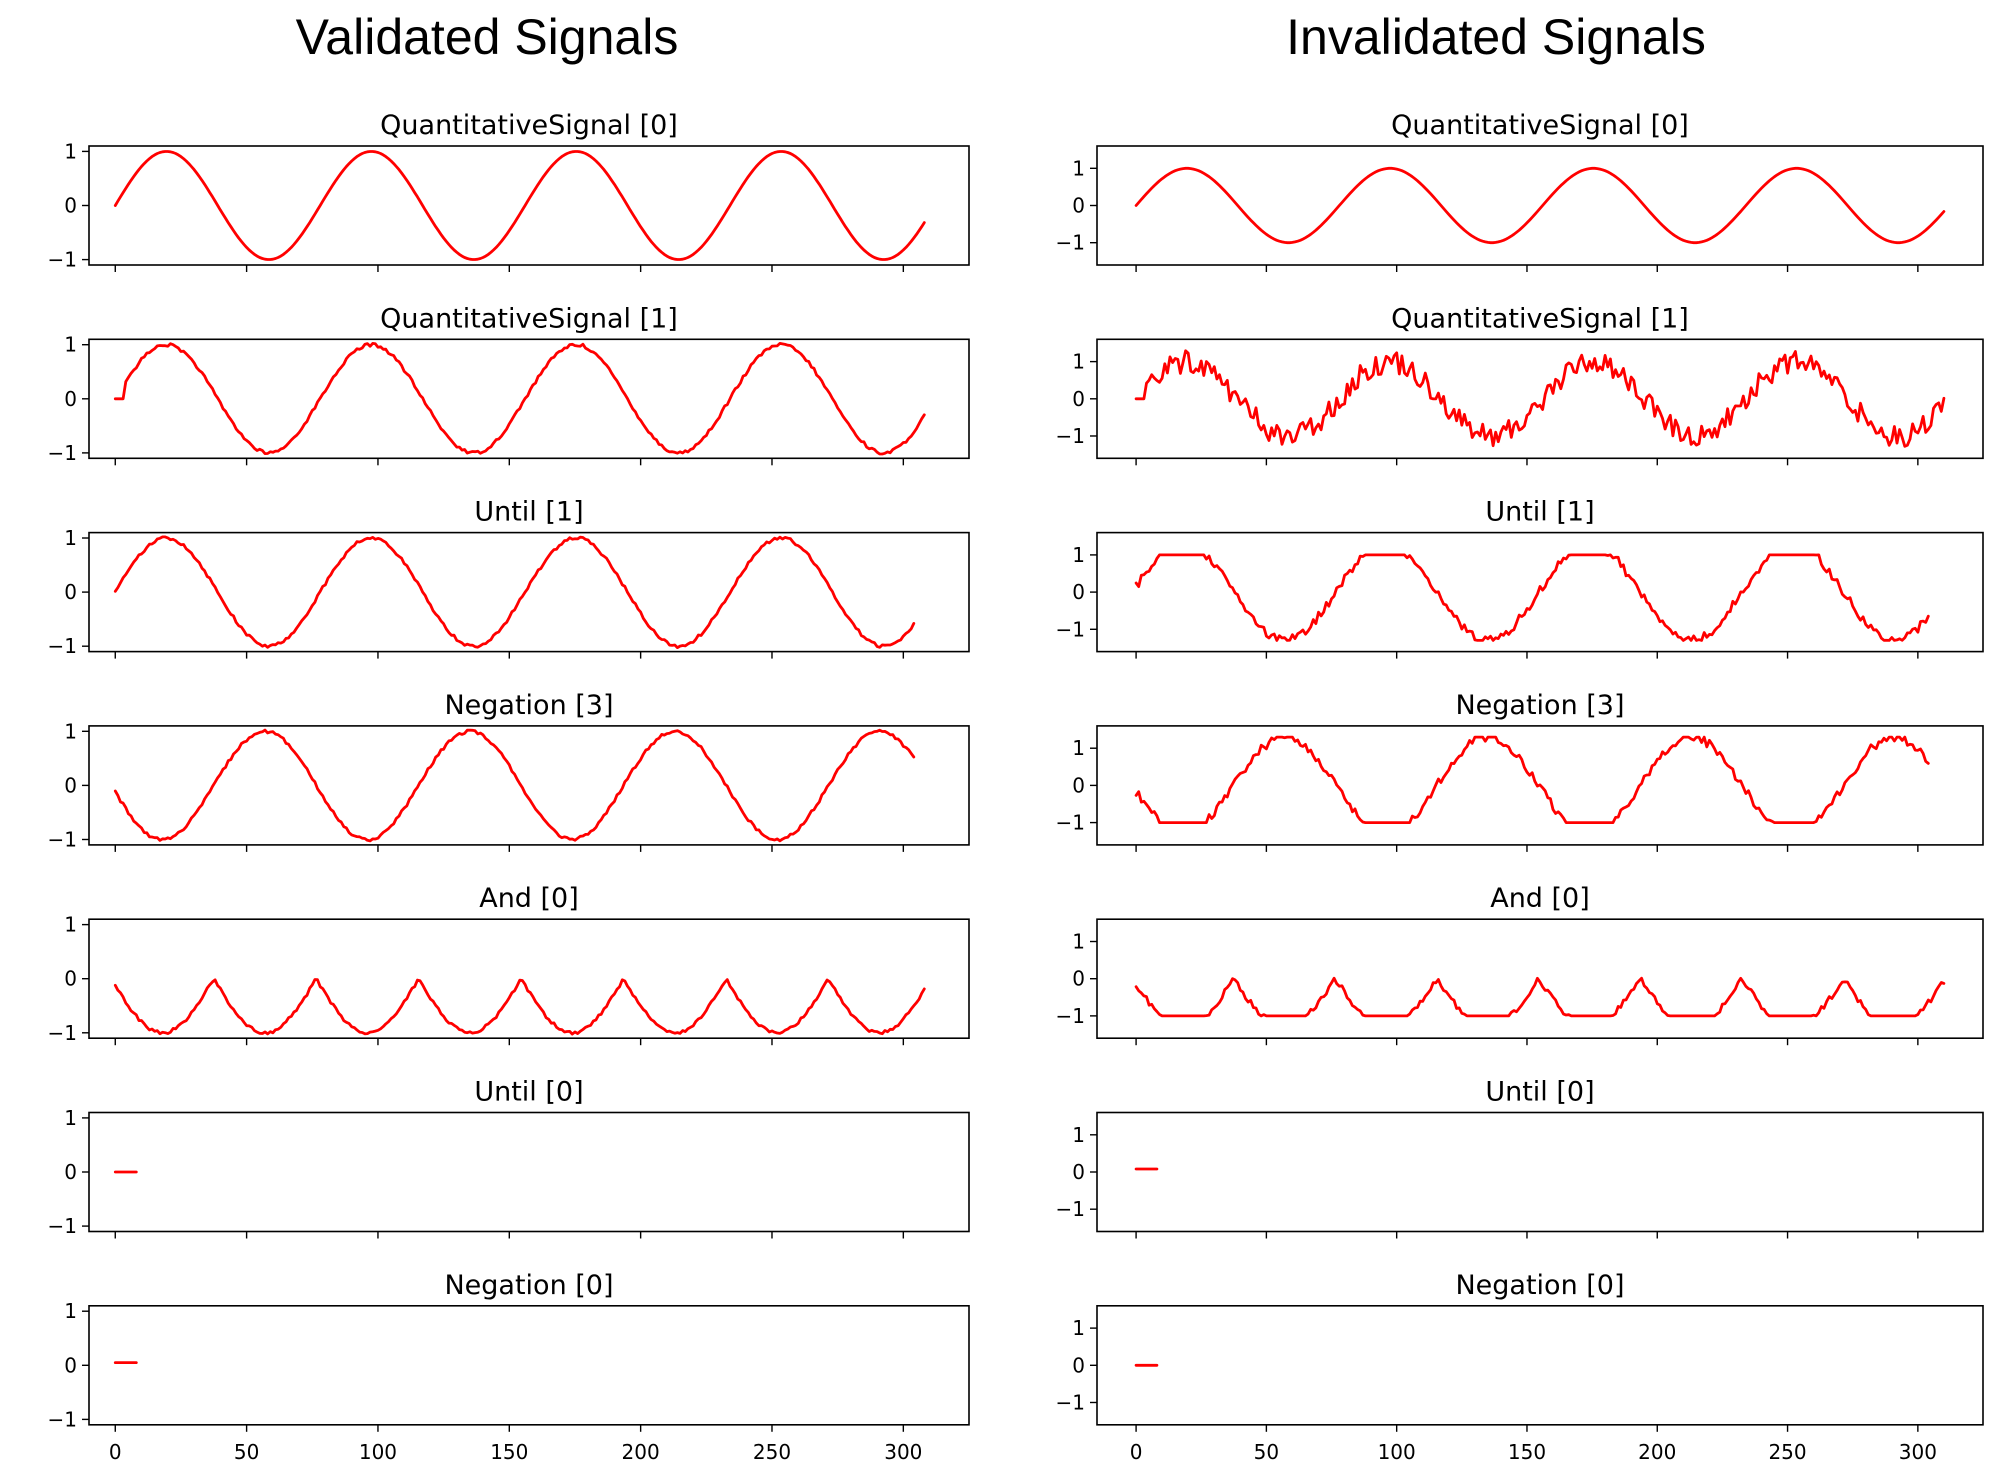 The image size is (1991, 1483). I want to click on x-tick-label: 100, so click(1397, 1452).